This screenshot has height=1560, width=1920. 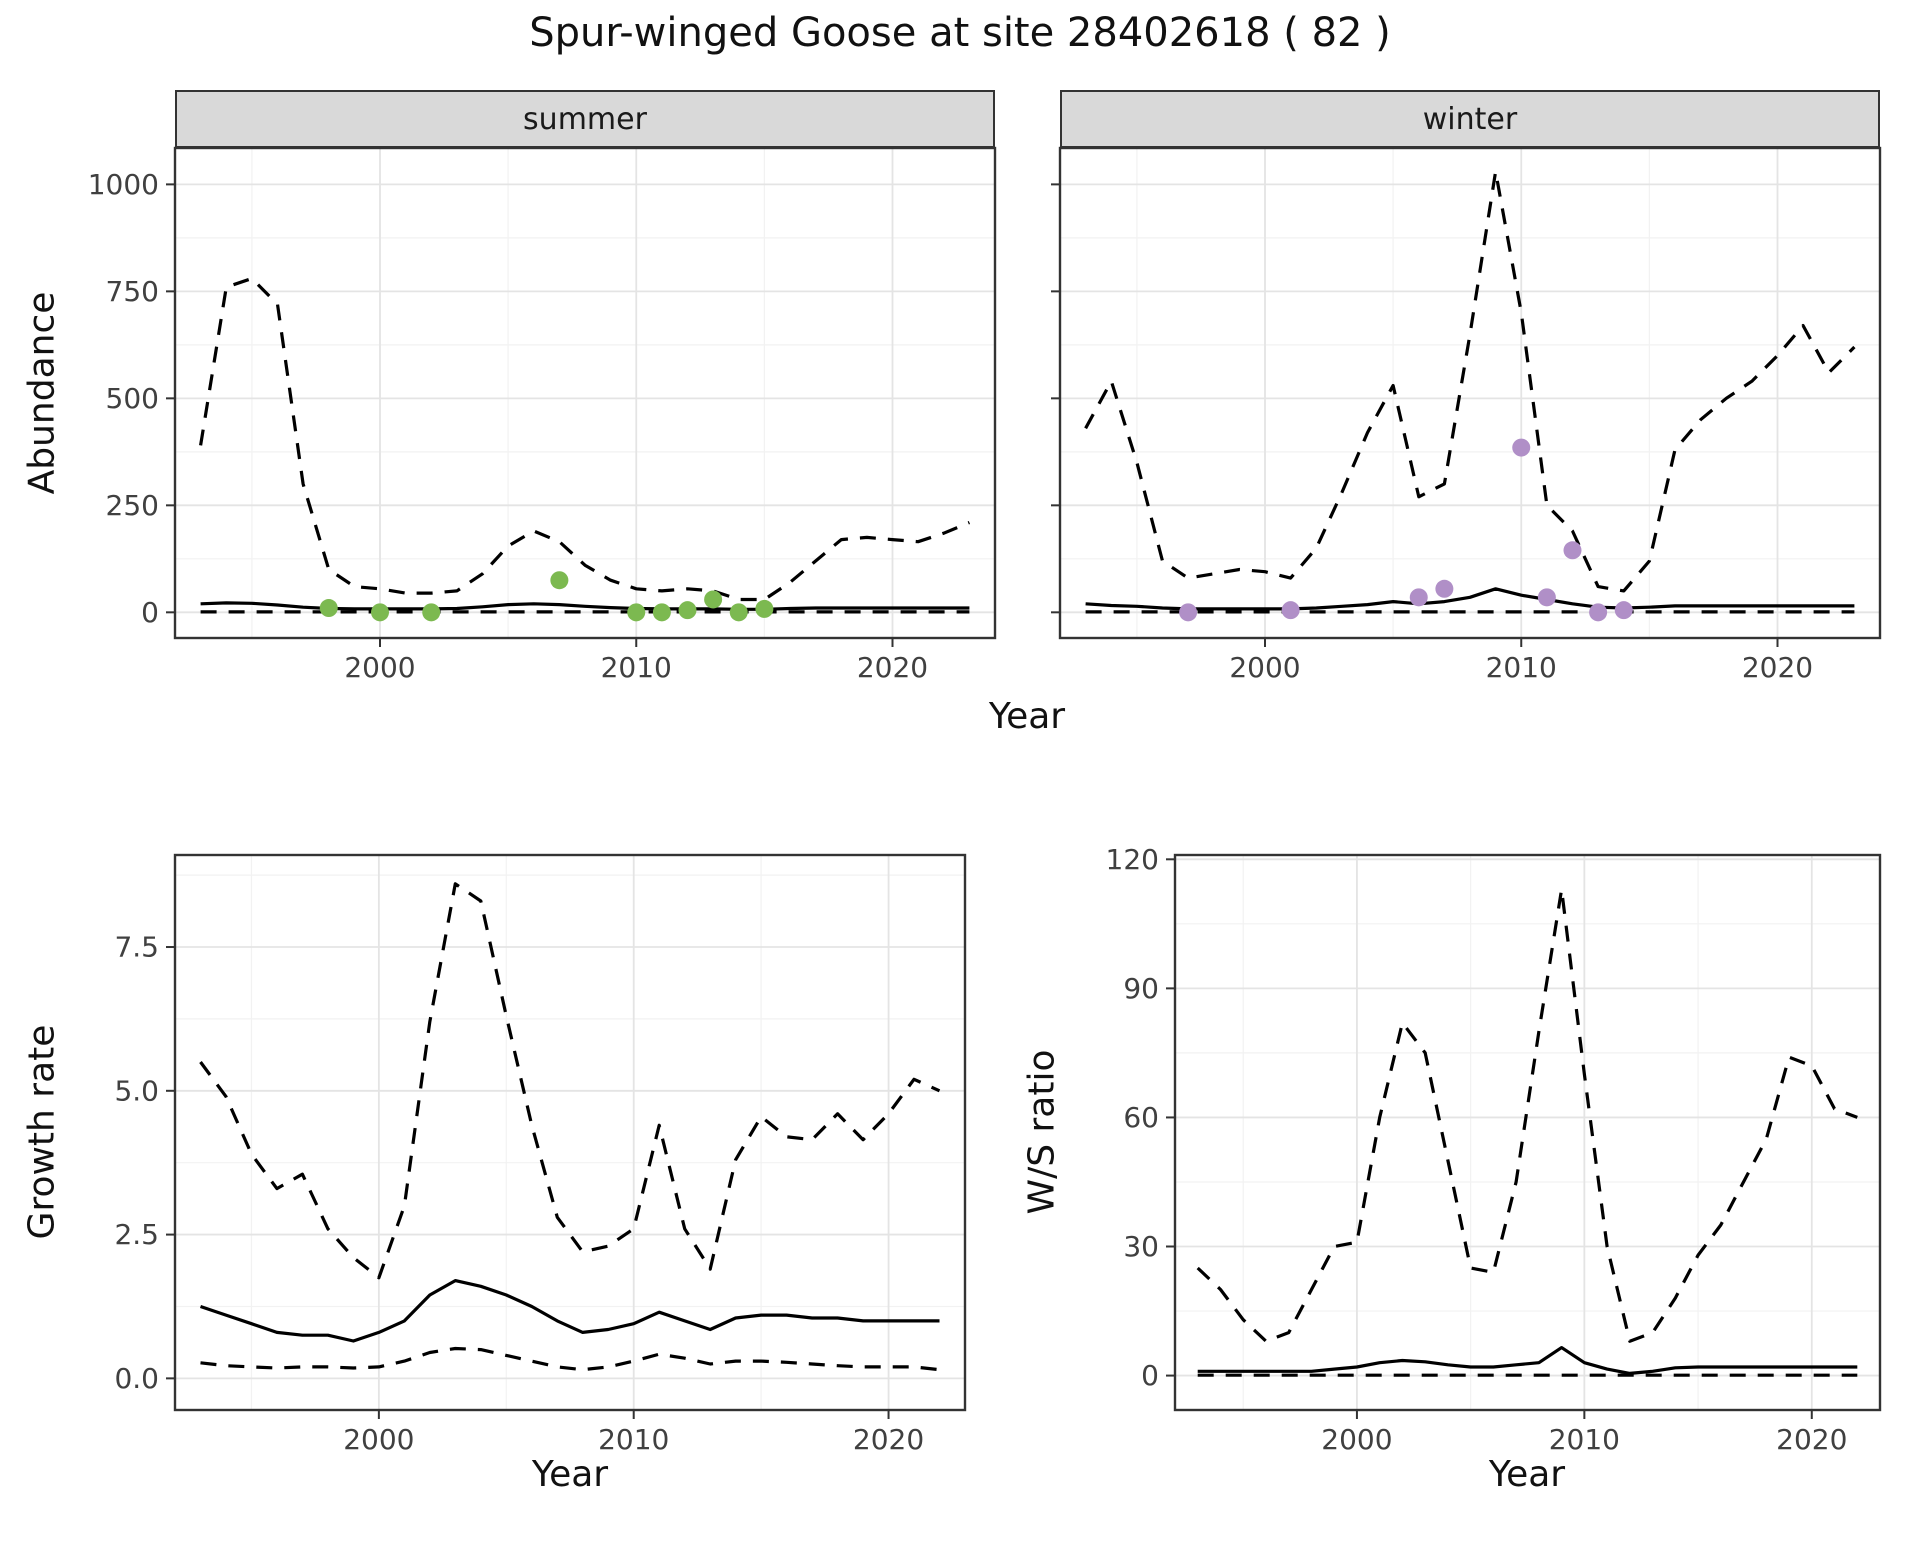 I want to click on y-tick-label: 1000, so click(x=123, y=184).